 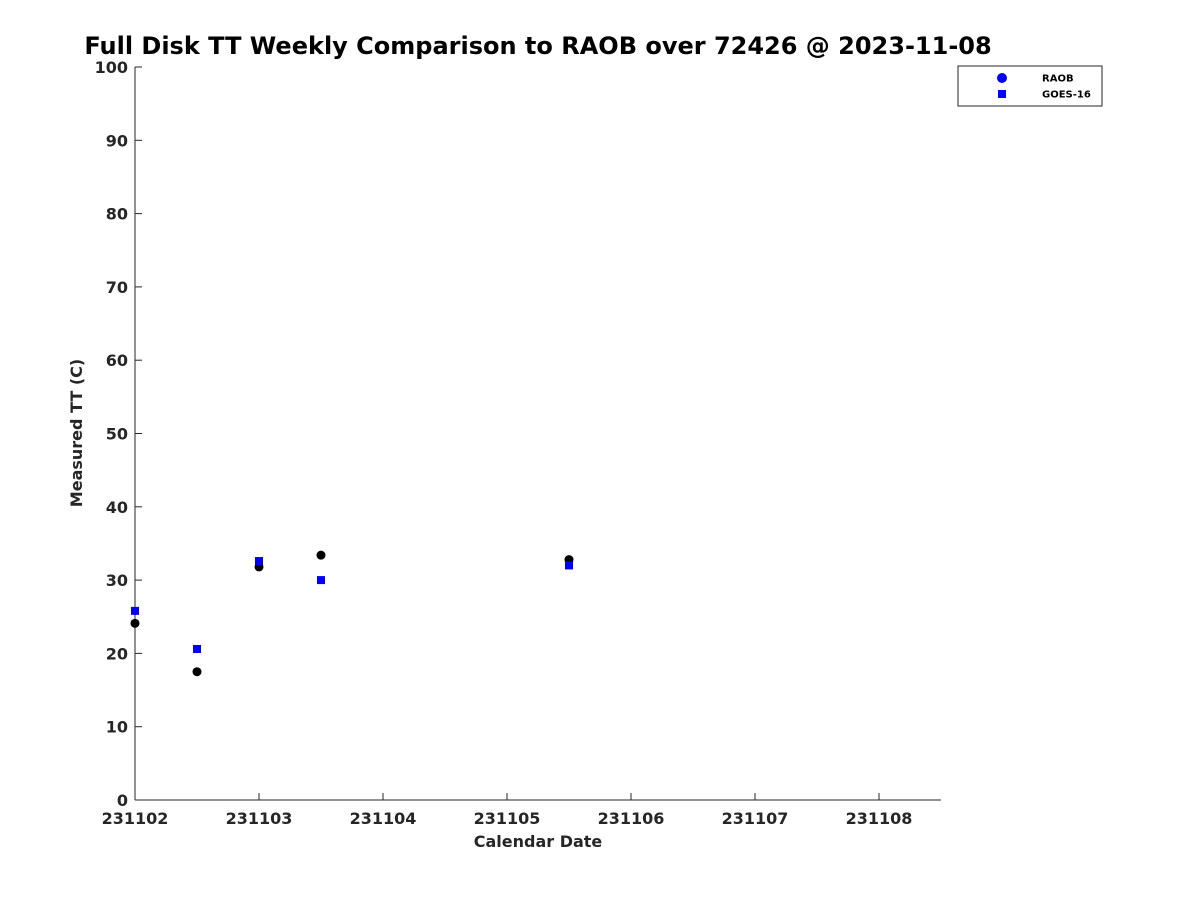 I want to click on y-tick-label: 100, so click(x=111, y=67).